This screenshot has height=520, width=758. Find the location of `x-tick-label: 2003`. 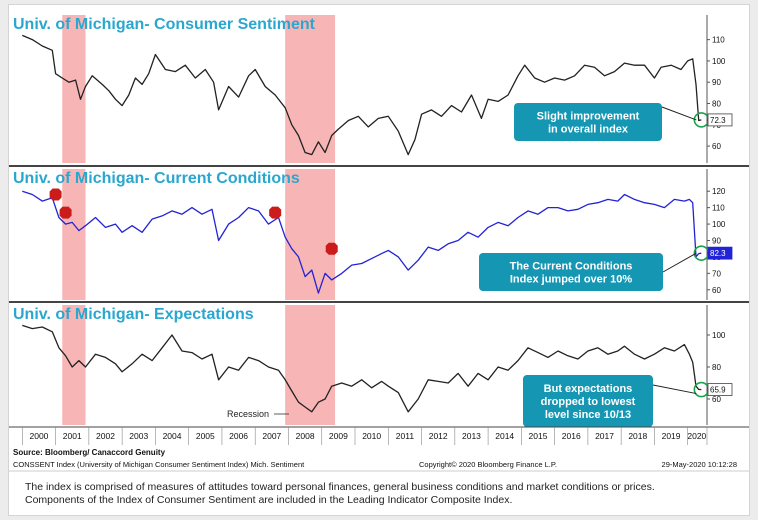

x-tick-label: 2003 is located at coordinates (138, 436).